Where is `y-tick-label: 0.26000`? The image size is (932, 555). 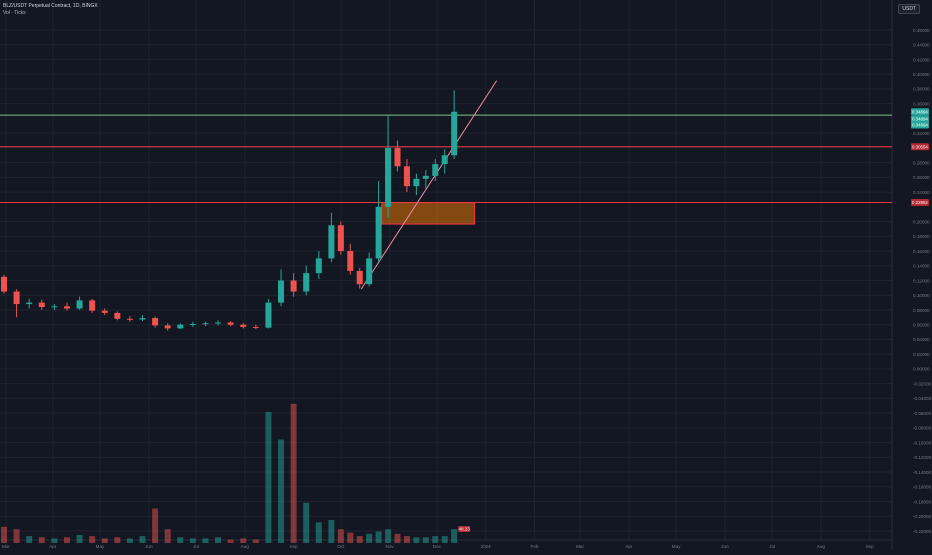
y-tick-label: 0.26000 is located at coordinates (921, 177).